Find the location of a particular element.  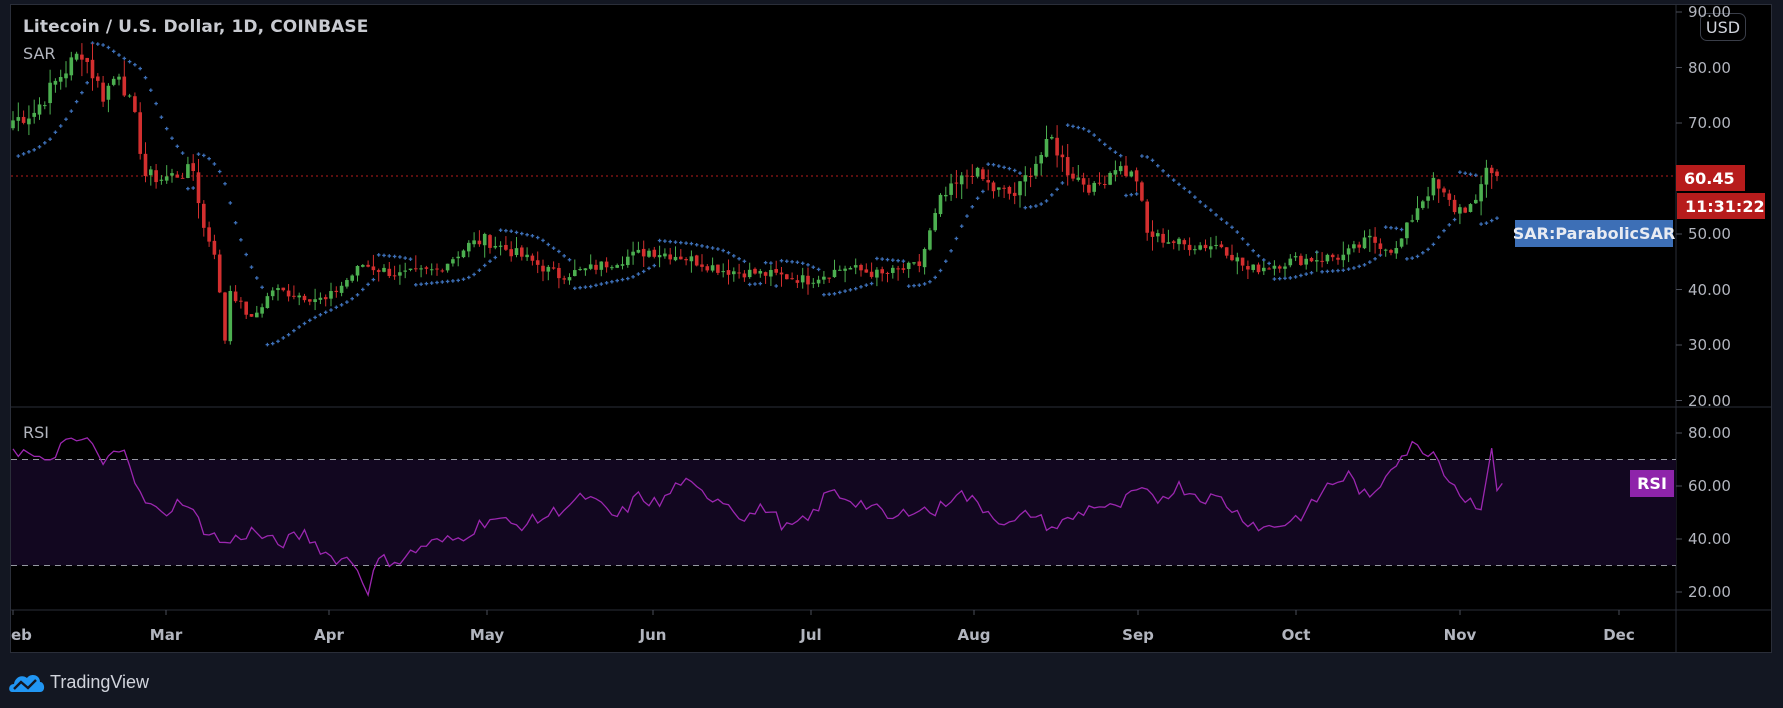

tradingview-logo: TradingView is located at coordinates (78, 682).